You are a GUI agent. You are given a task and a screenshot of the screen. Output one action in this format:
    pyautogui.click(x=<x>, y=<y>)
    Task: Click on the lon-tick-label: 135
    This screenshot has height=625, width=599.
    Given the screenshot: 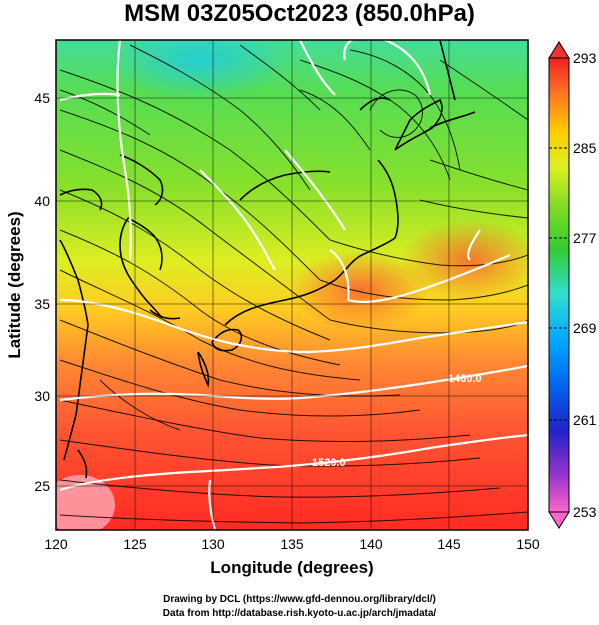 What is the action you would take?
    pyautogui.click(x=292, y=544)
    